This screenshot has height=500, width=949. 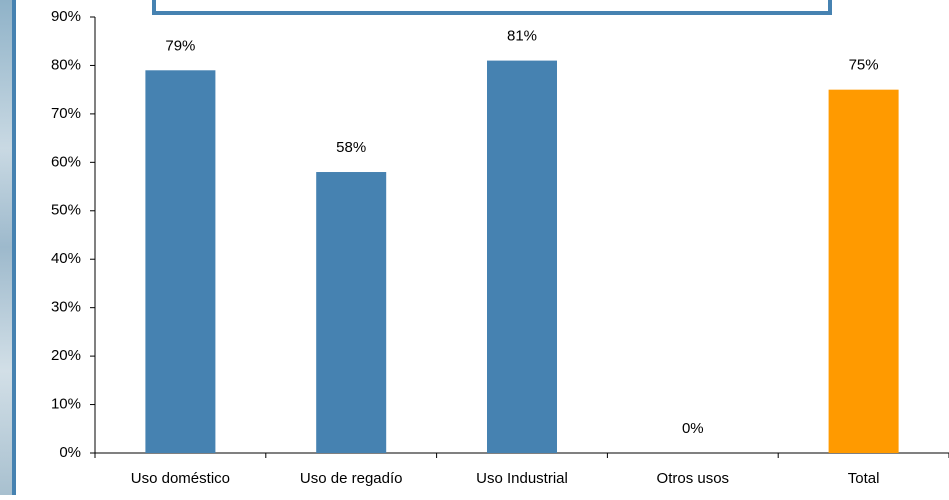 I want to click on y-tick-label: 90%, so click(x=66, y=16).